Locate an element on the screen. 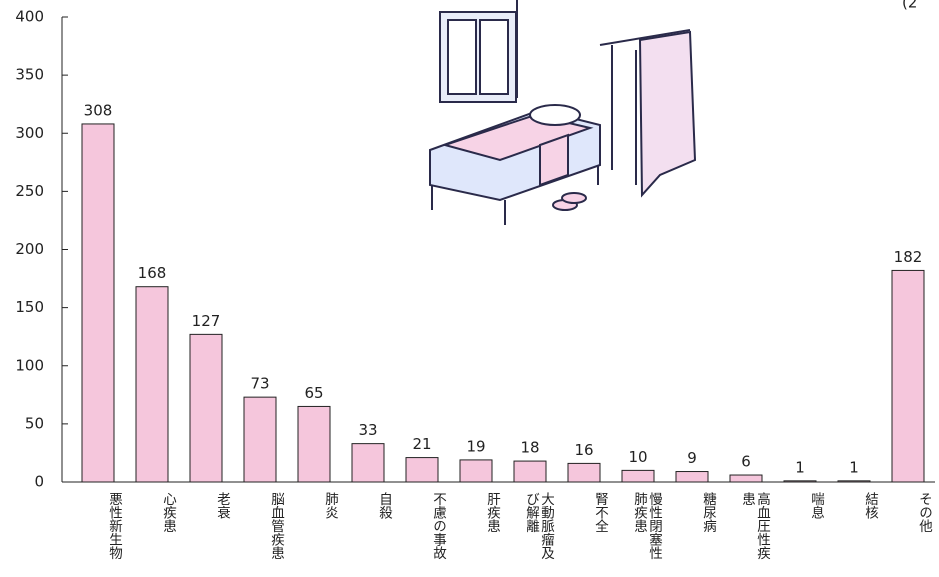 This screenshot has width=939, height=577. x-tick-label: 自殺 is located at coordinates (384, 505).